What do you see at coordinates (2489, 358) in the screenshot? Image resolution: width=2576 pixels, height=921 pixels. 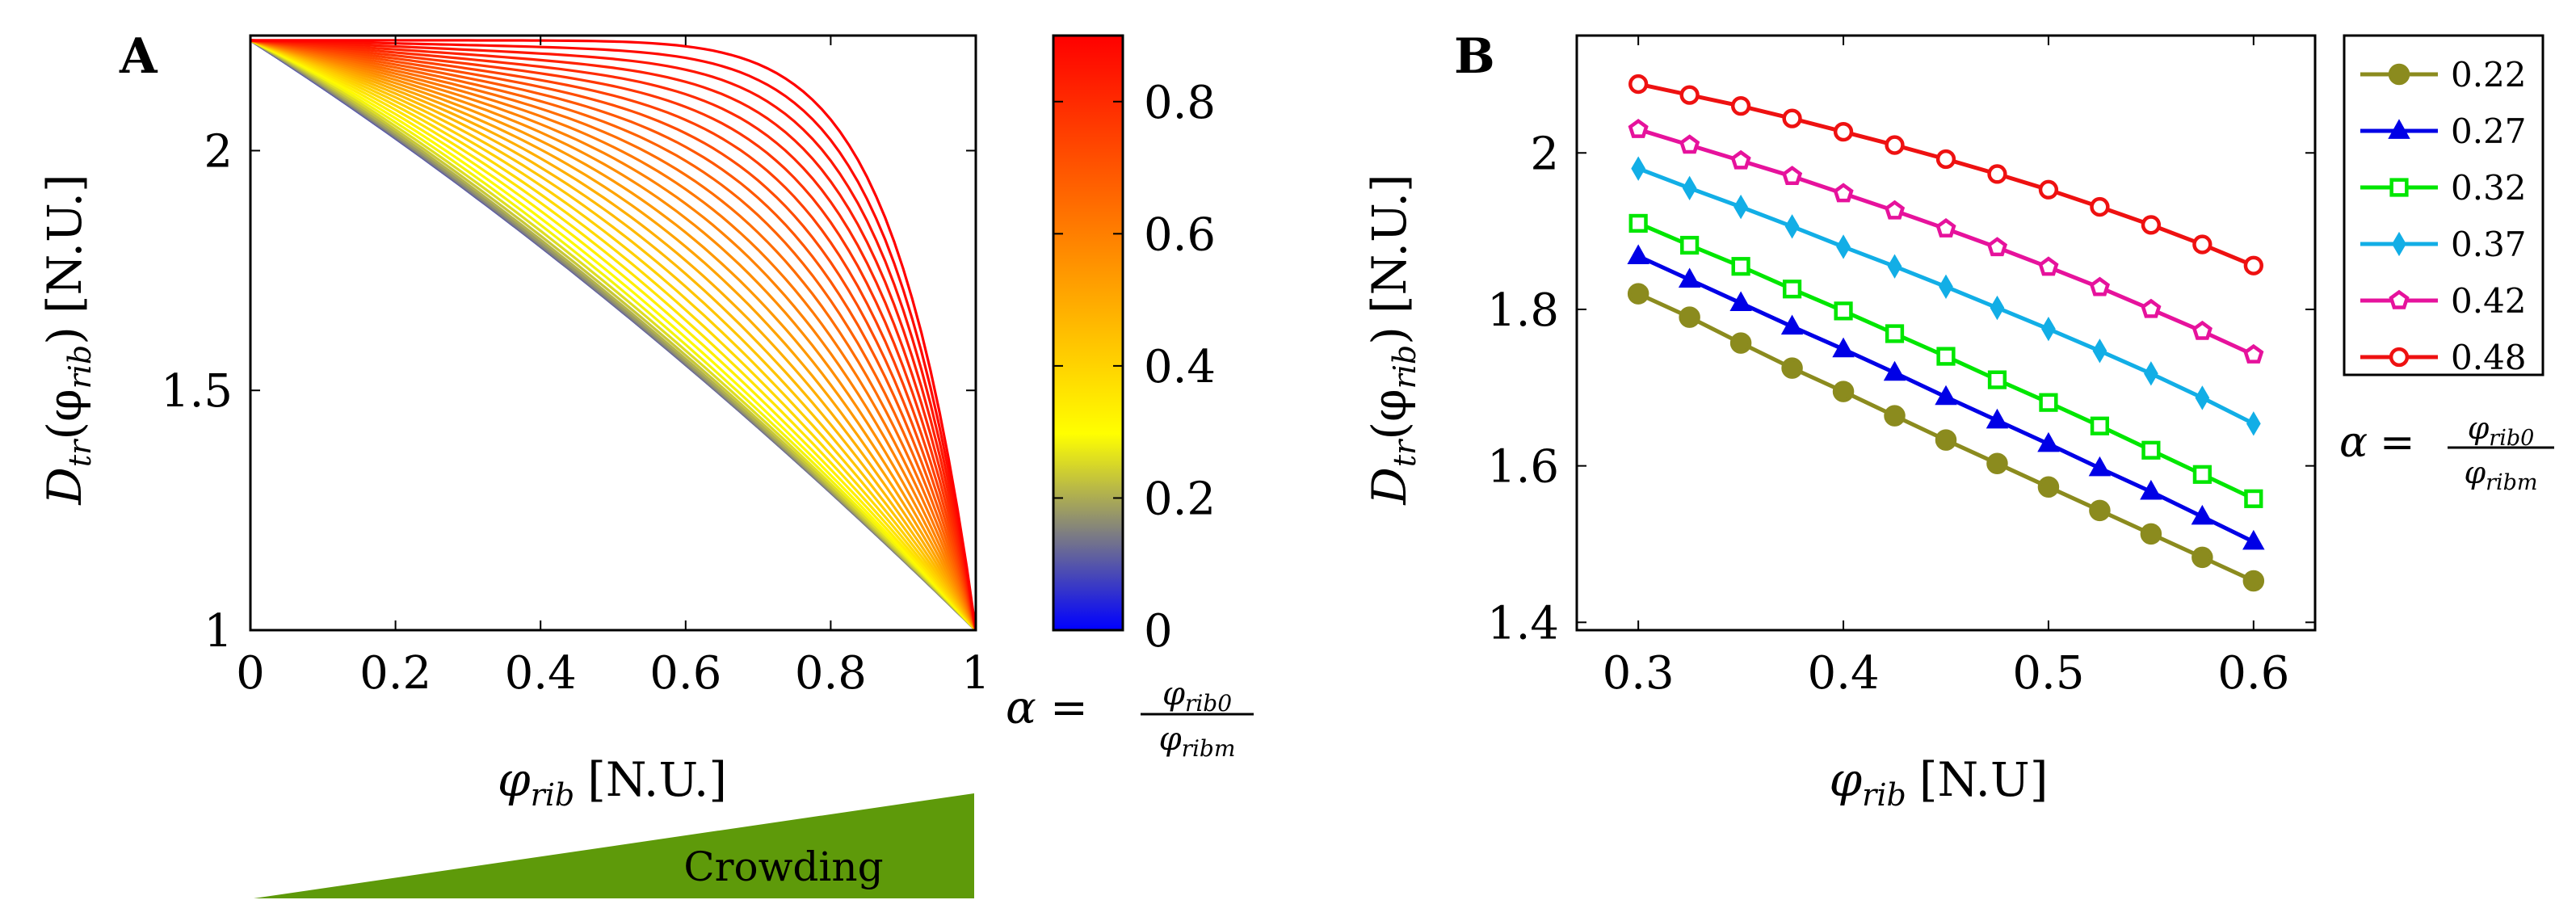 I see `legend-label: 0.48` at bounding box center [2489, 358].